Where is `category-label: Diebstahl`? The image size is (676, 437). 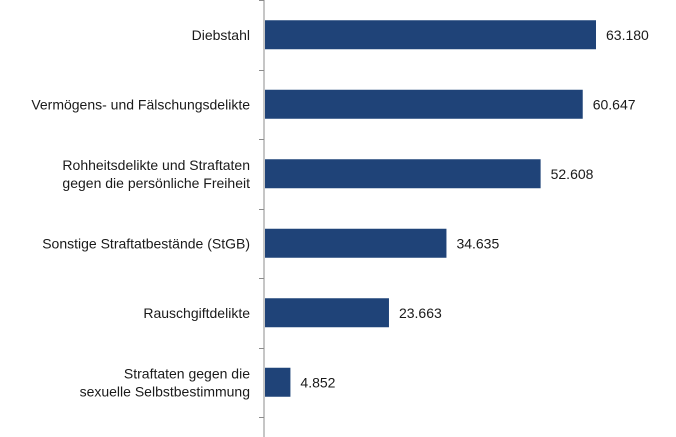 category-label: Diebstahl is located at coordinates (221, 35).